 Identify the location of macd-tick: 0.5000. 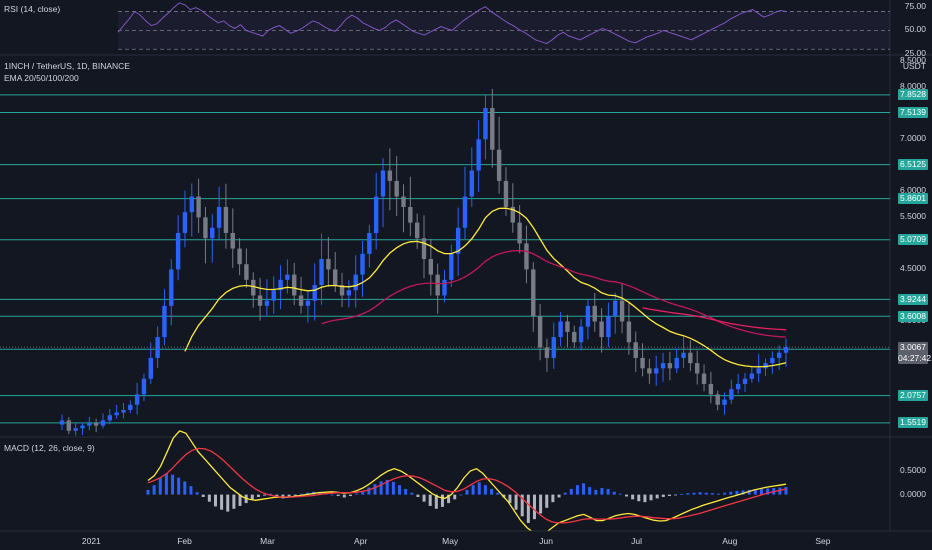
(913, 470).